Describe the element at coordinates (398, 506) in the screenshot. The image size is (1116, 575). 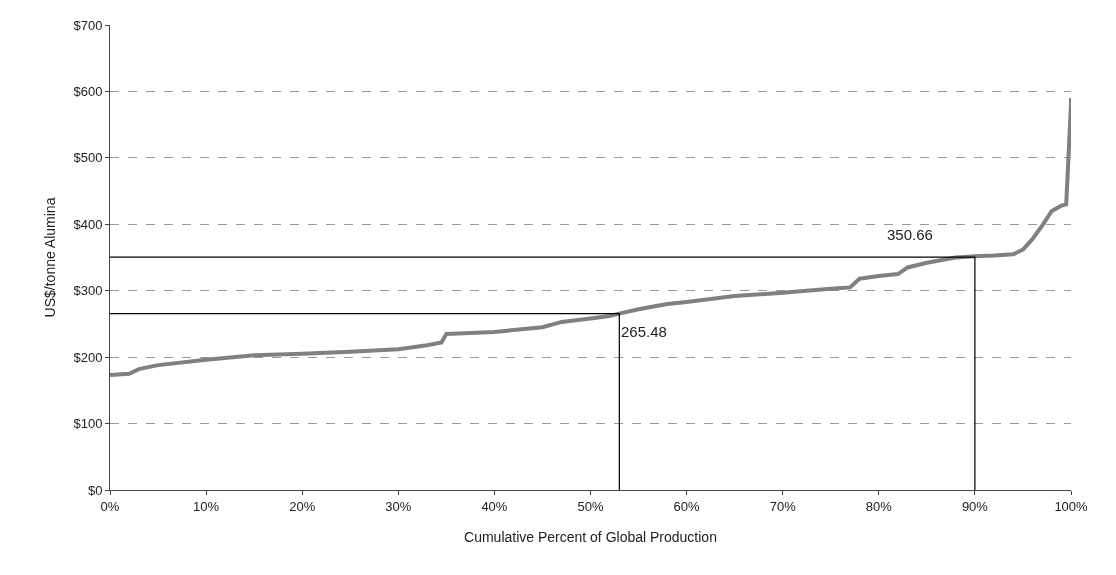
I see `x-tick-label: 30%` at that location.